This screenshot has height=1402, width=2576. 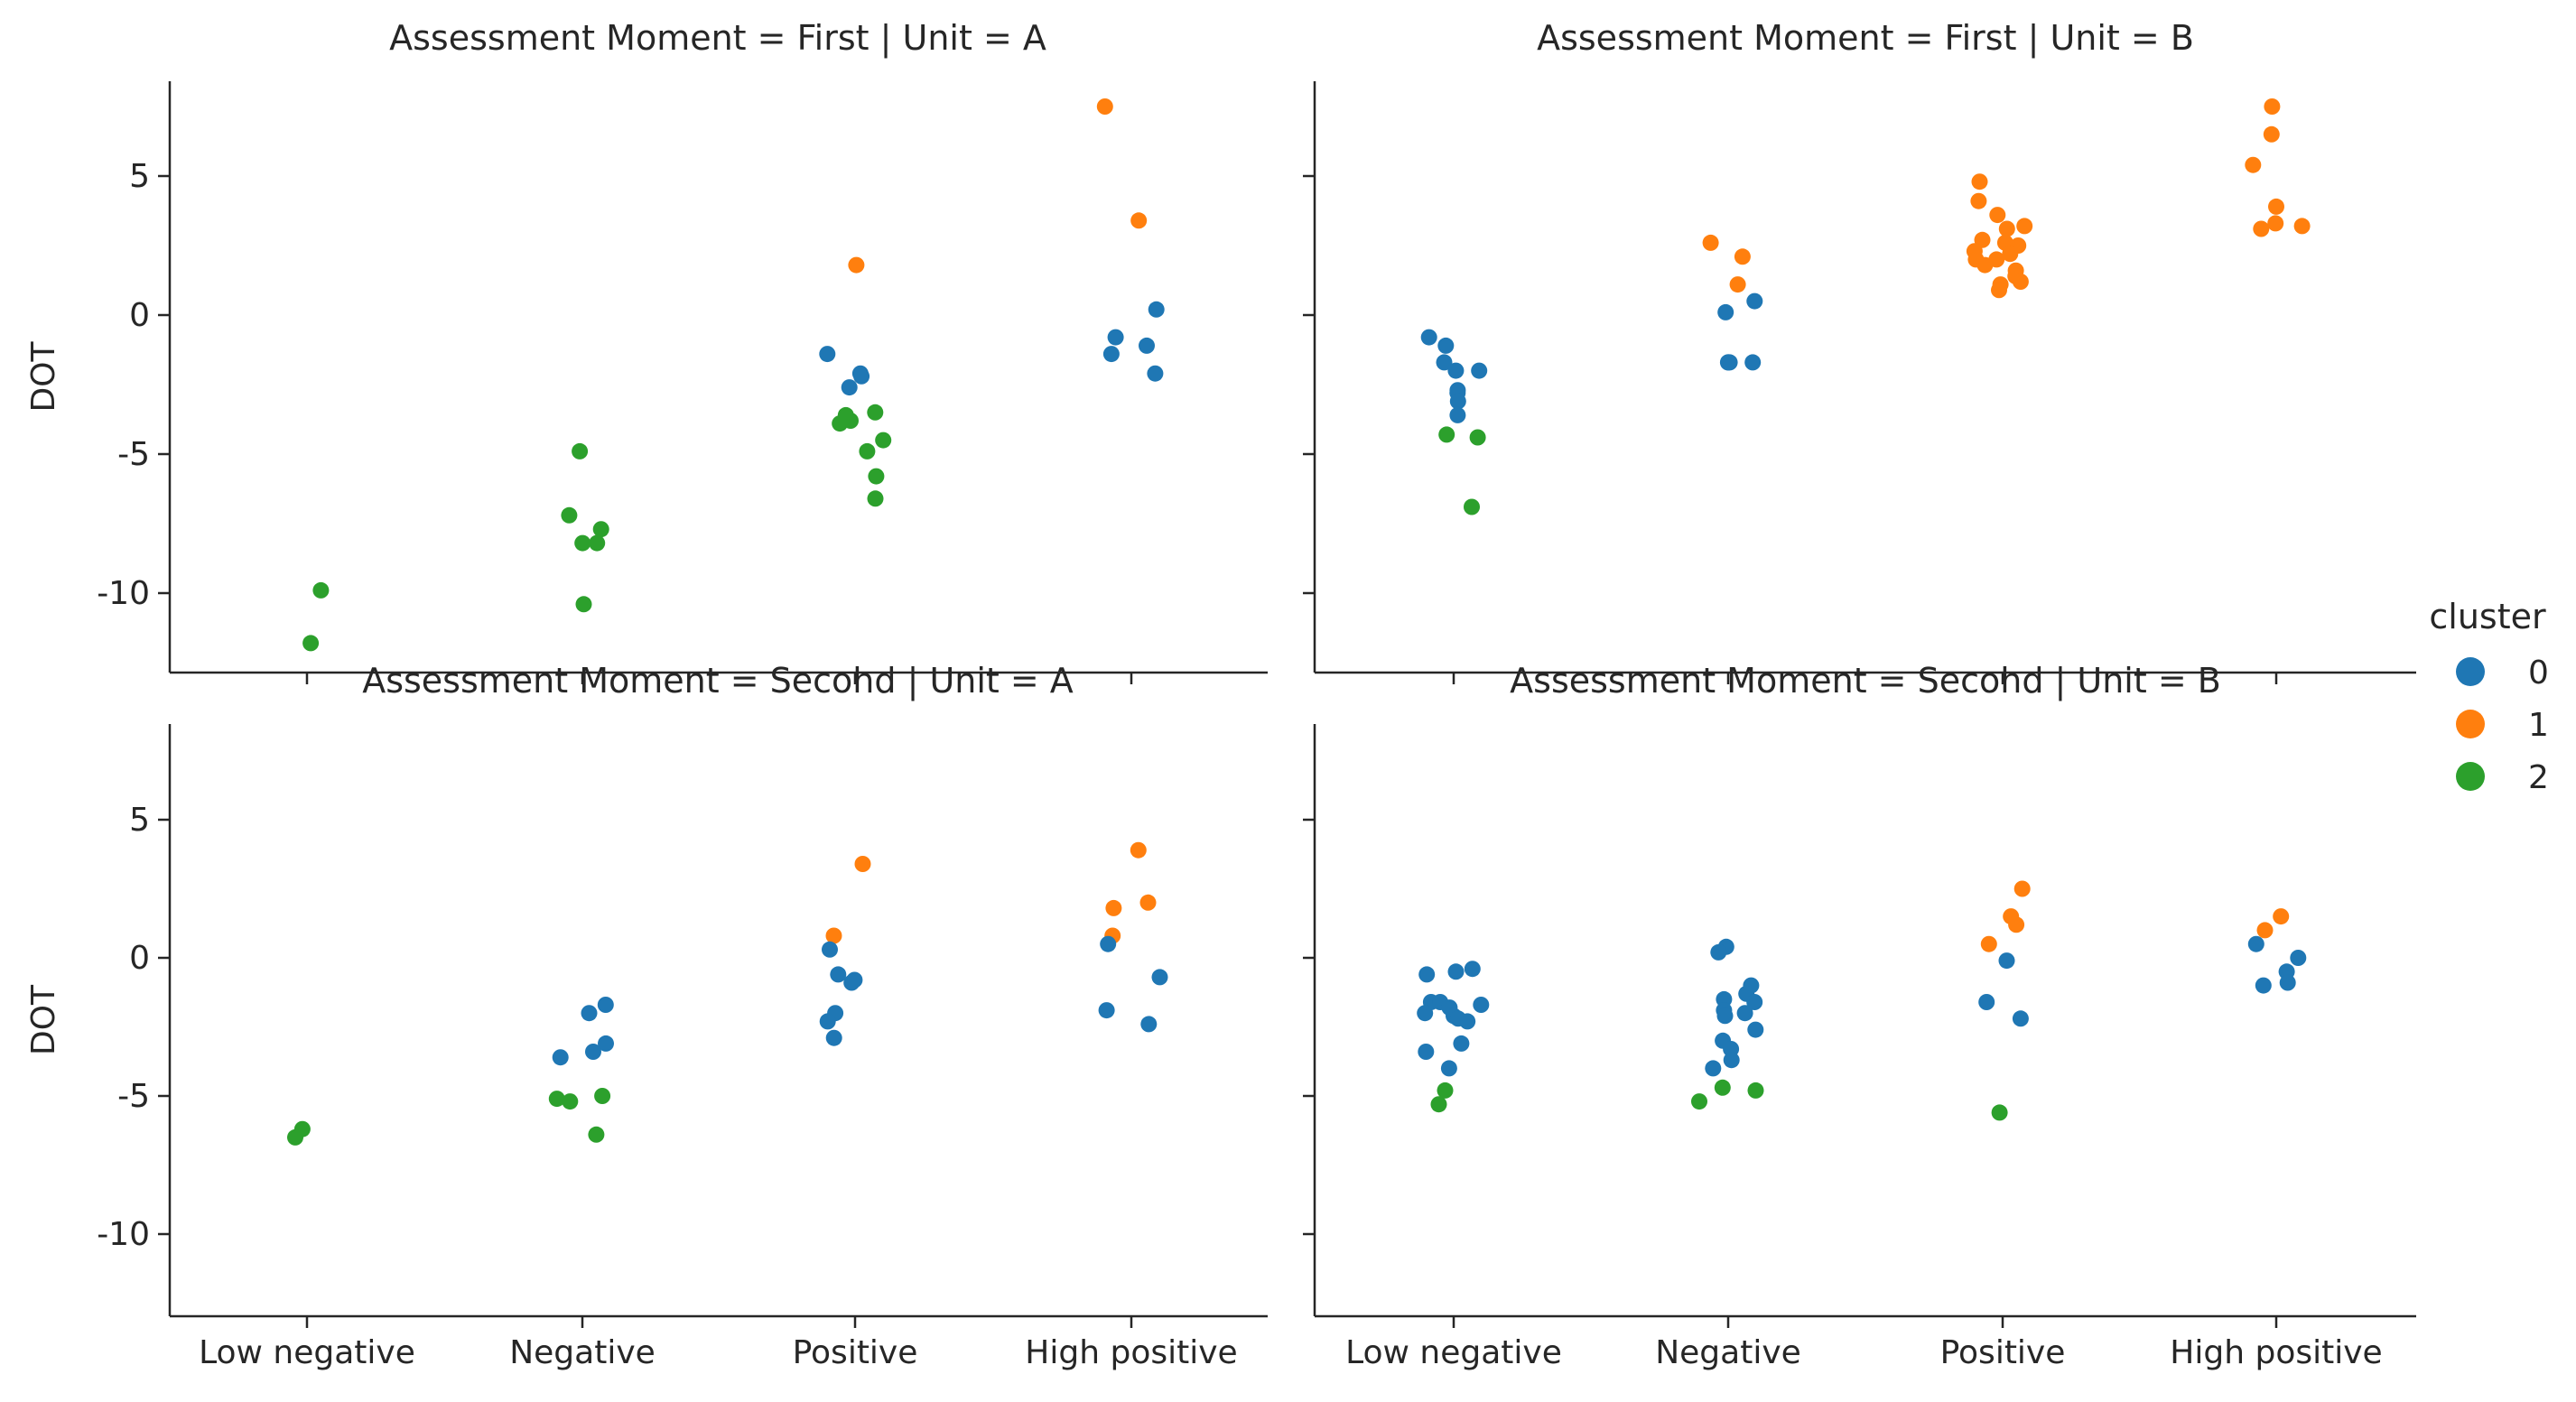 What do you see at coordinates (307, 1352) in the screenshot?
I see `x-tick-label: Low negative` at bounding box center [307, 1352].